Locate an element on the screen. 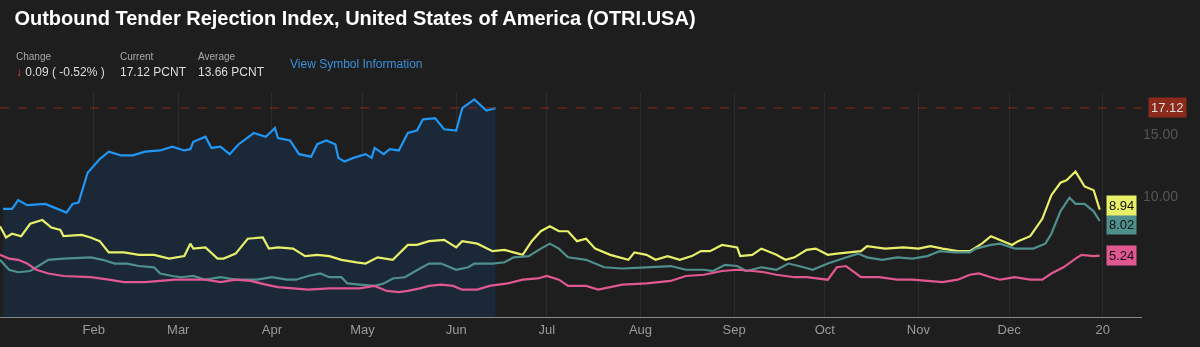 The width and height of the screenshot is (1200, 347). x-tick-label: May is located at coordinates (363, 329).